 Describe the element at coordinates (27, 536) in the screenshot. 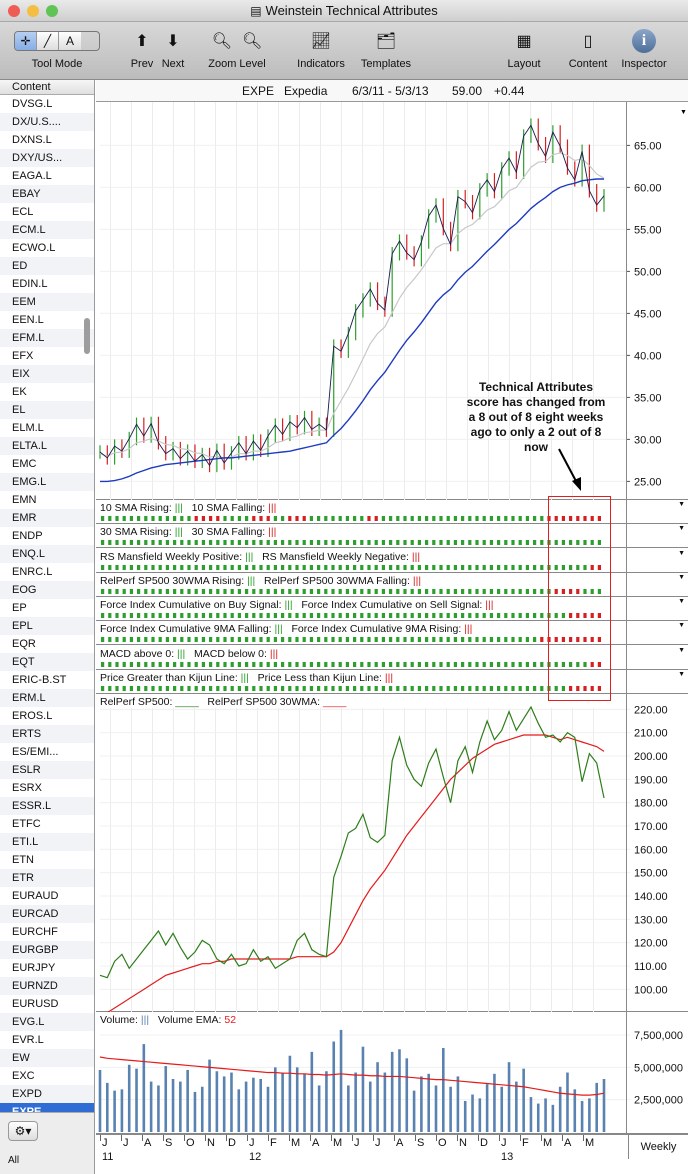

I see `sidebar-item-endp: ENDP` at that location.